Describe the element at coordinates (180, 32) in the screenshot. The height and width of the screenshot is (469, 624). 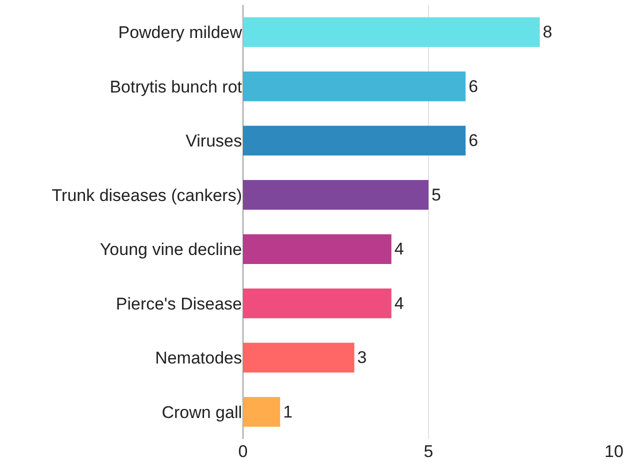
I see `y-tick-label: Powdery mildew` at that location.